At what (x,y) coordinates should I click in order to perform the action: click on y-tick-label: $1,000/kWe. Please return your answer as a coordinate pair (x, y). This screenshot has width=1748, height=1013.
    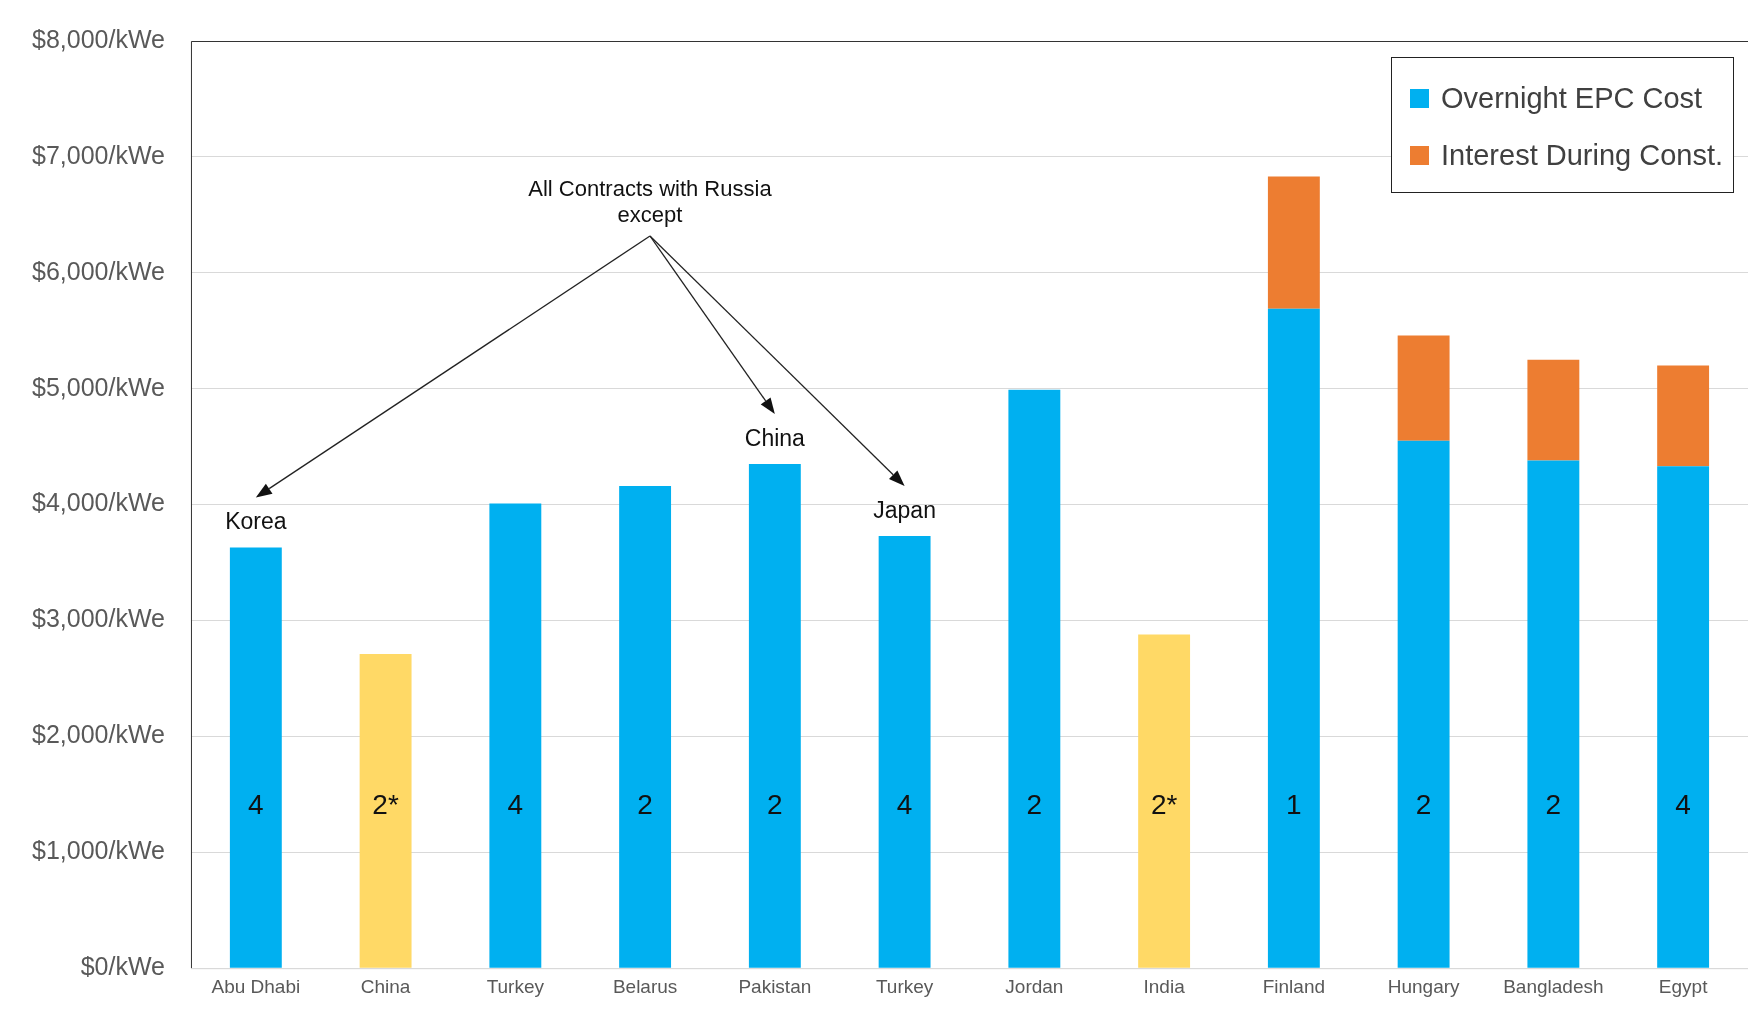
    Looking at the image, I should click on (98, 850).